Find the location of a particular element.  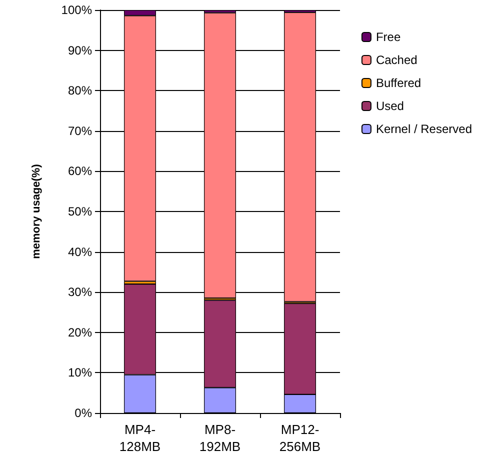

y-tick-label: 100% is located at coordinates (76, 10).